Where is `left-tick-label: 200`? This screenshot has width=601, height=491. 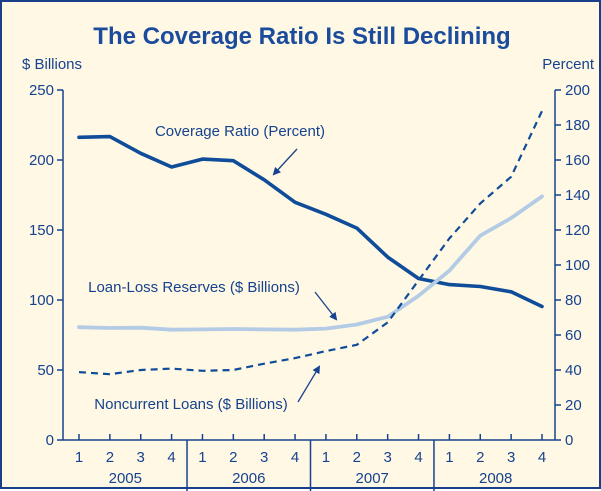
left-tick-label: 200 is located at coordinates (41, 160).